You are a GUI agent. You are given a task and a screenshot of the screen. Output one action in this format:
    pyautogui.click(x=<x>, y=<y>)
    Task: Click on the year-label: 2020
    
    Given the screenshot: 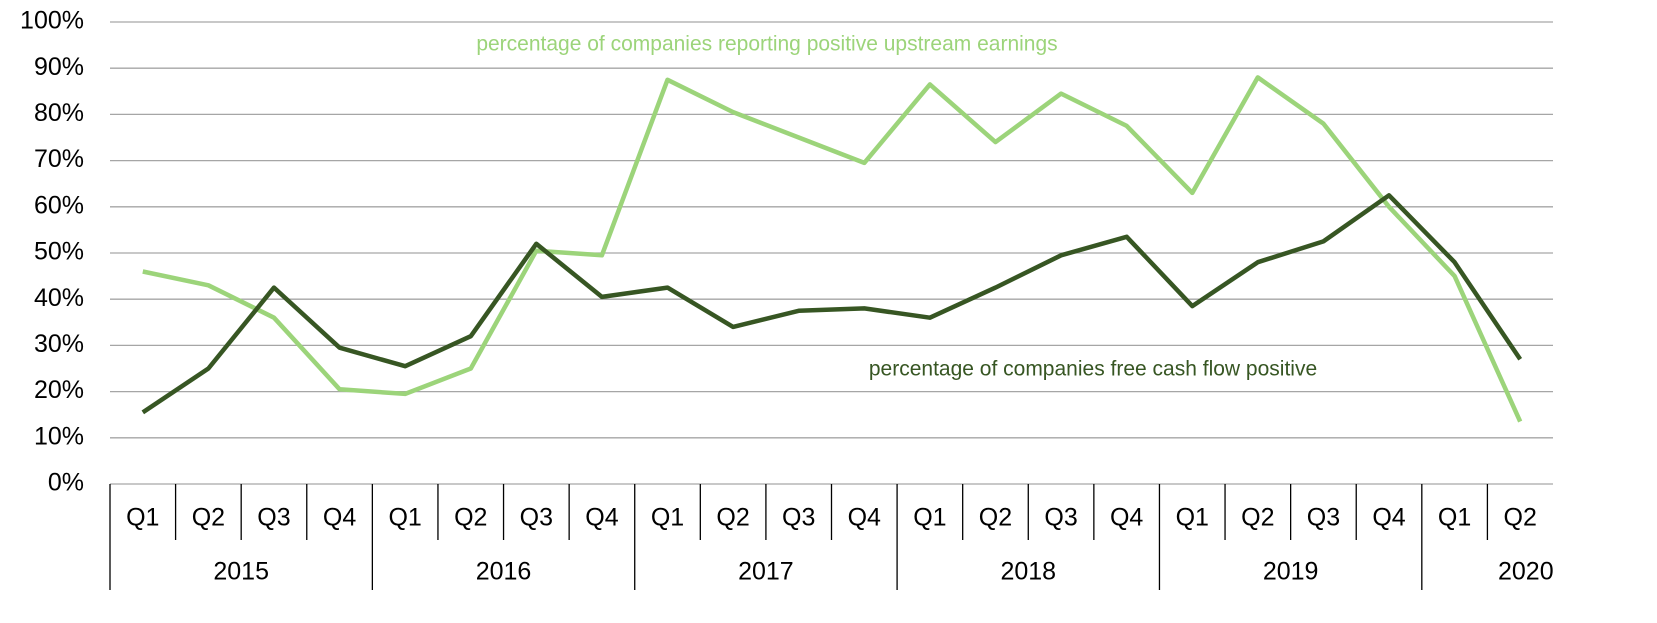 What is the action you would take?
    pyautogui.click(x=1526, y=572)
    